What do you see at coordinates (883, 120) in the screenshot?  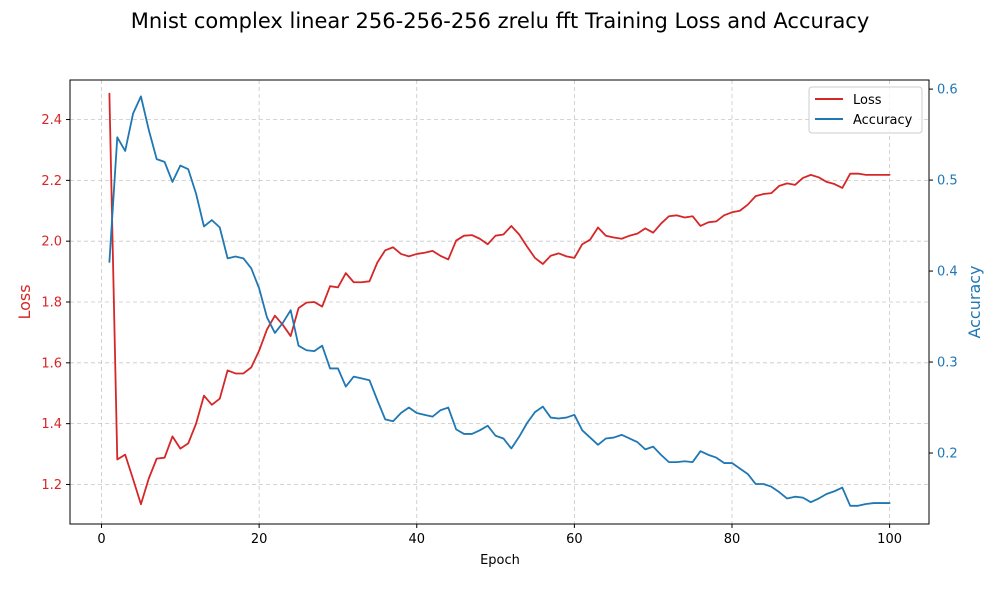 I see `legend-label-accuracy: Accuracy` at bounding box center [883, 120].